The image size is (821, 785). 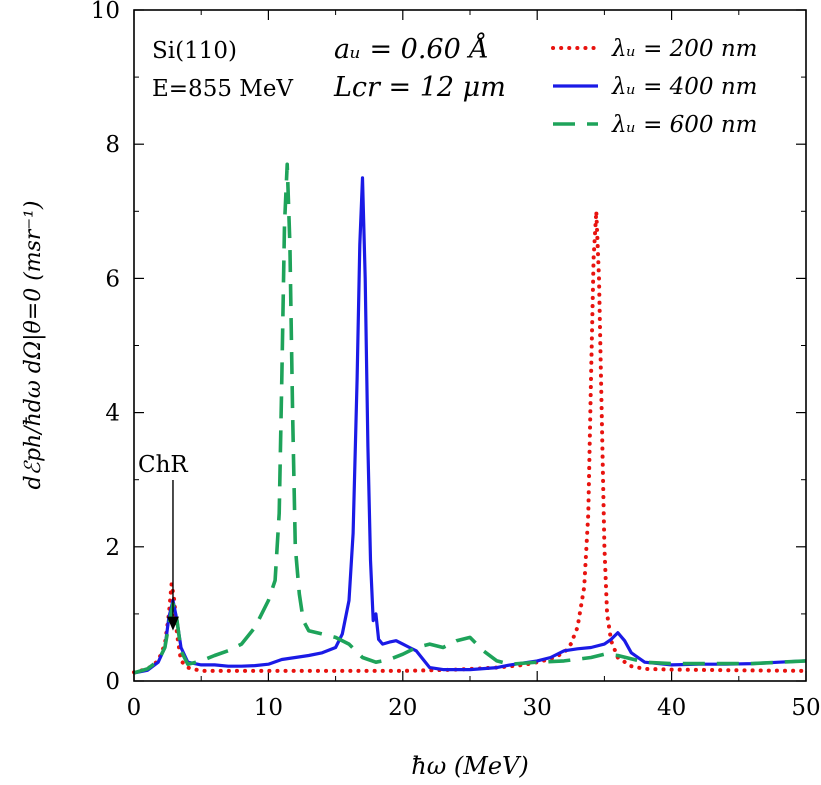 What do you see at coordinates (105, 12) in the screenshot?
I see `y-tick-label-10: 10` at bounding box center [105, 12].